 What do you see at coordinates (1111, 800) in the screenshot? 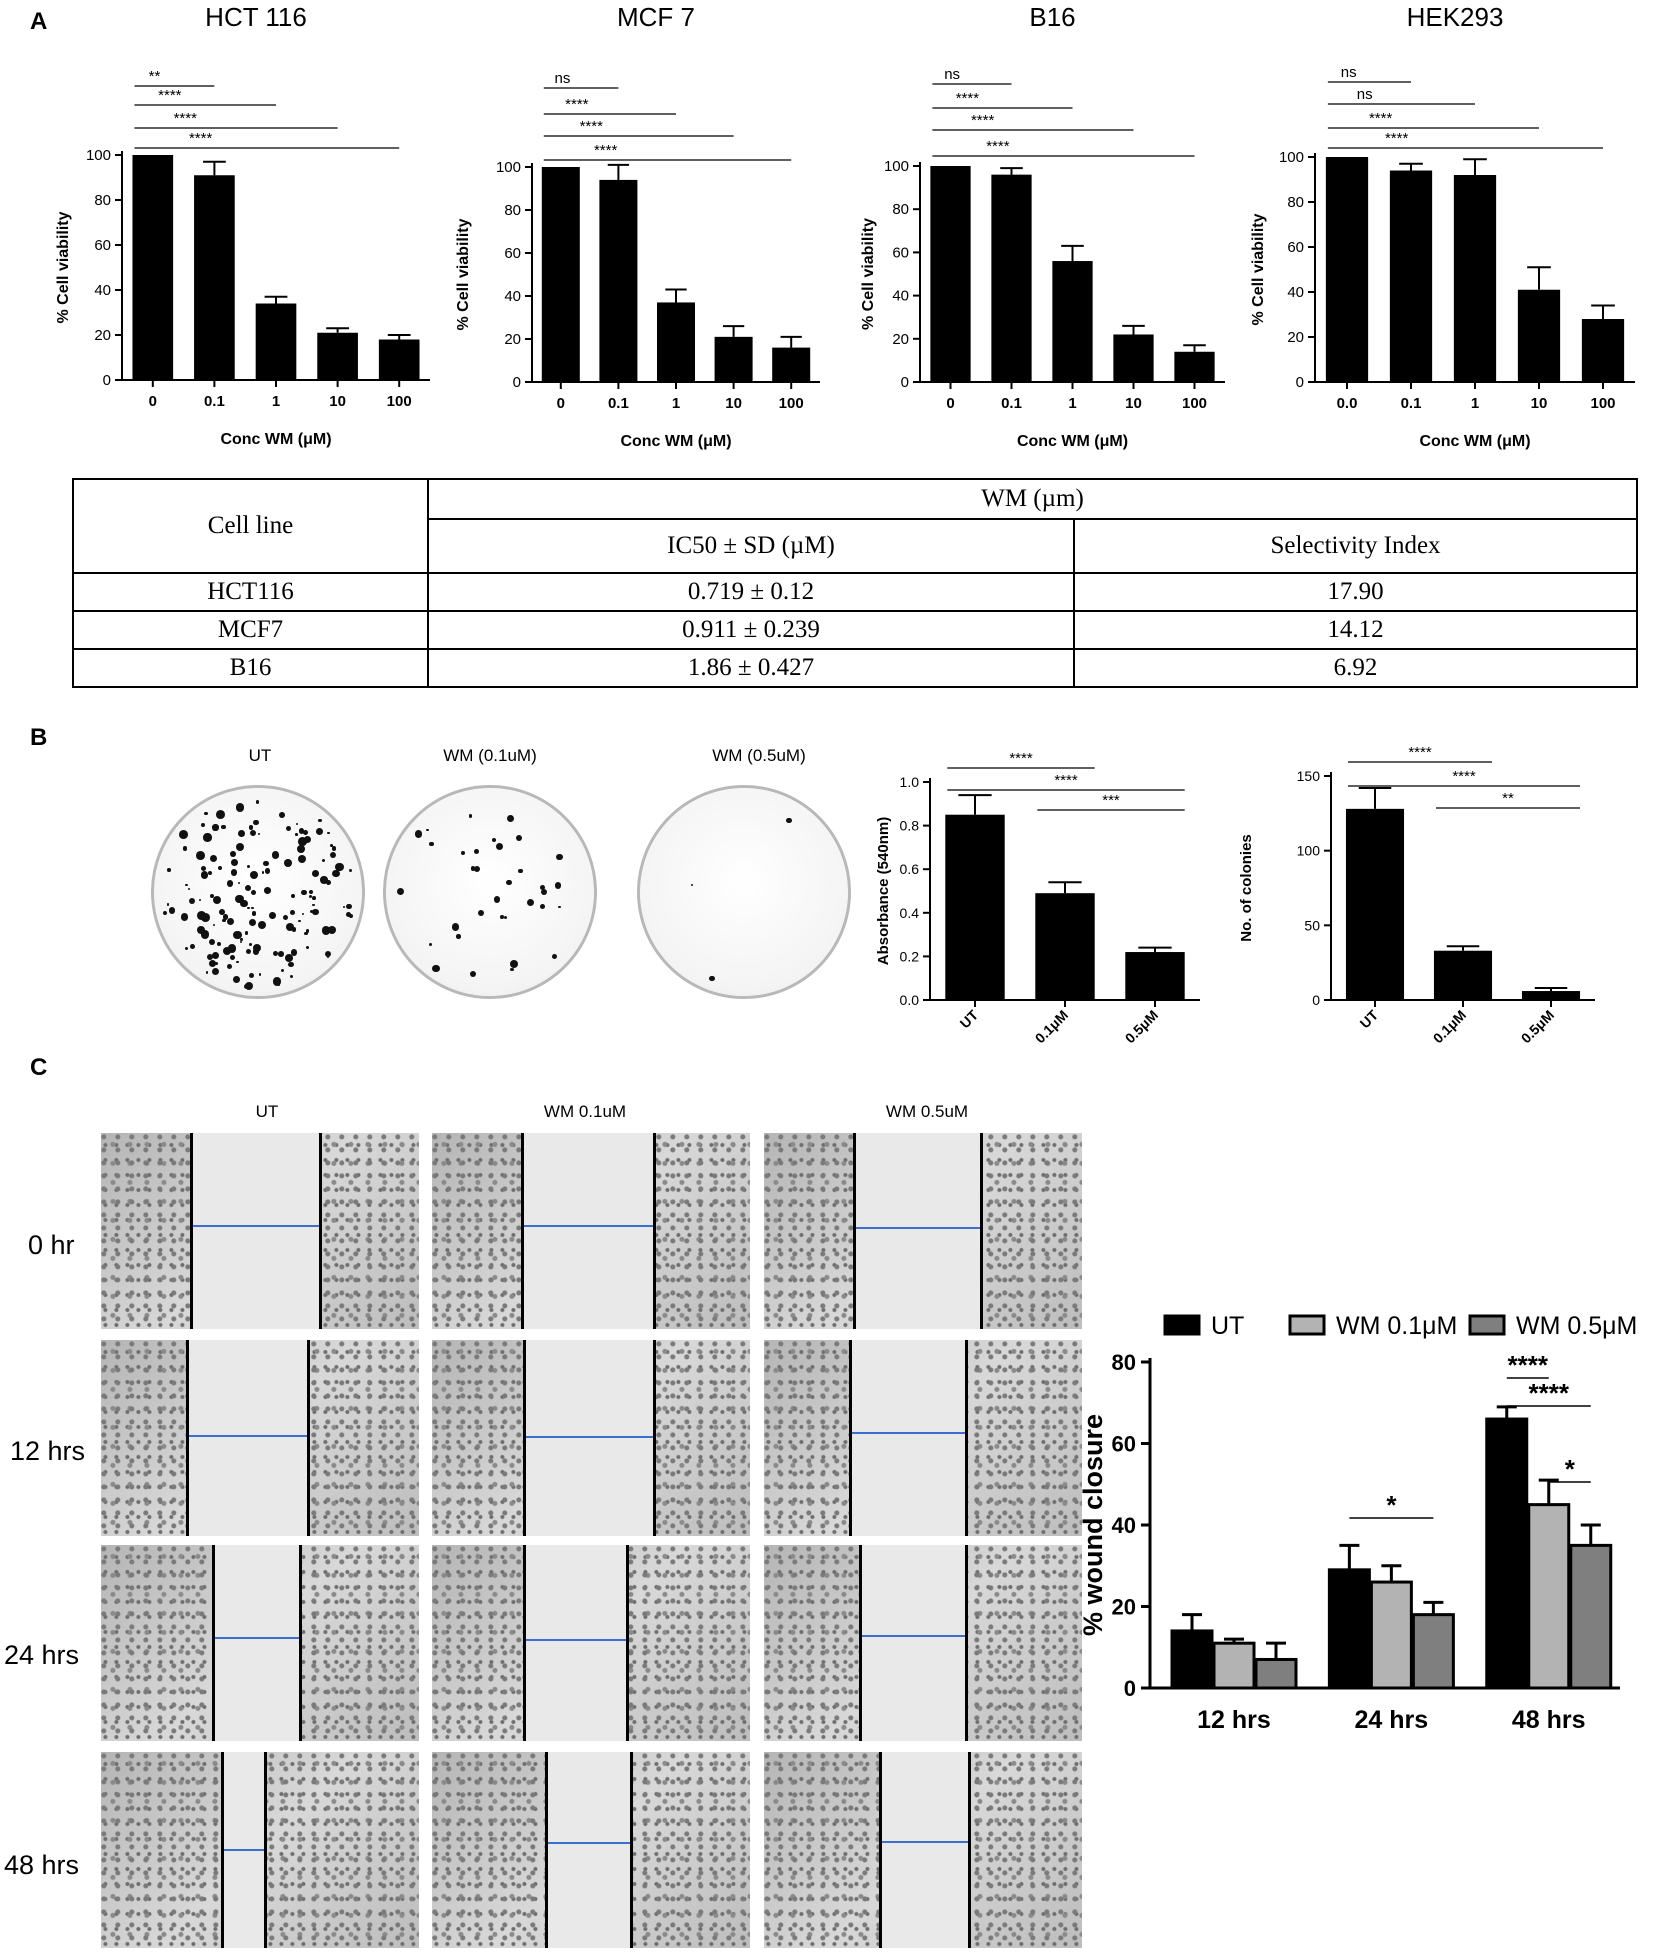
I see `significance-label: ***` at bounding box center [1111, 800].